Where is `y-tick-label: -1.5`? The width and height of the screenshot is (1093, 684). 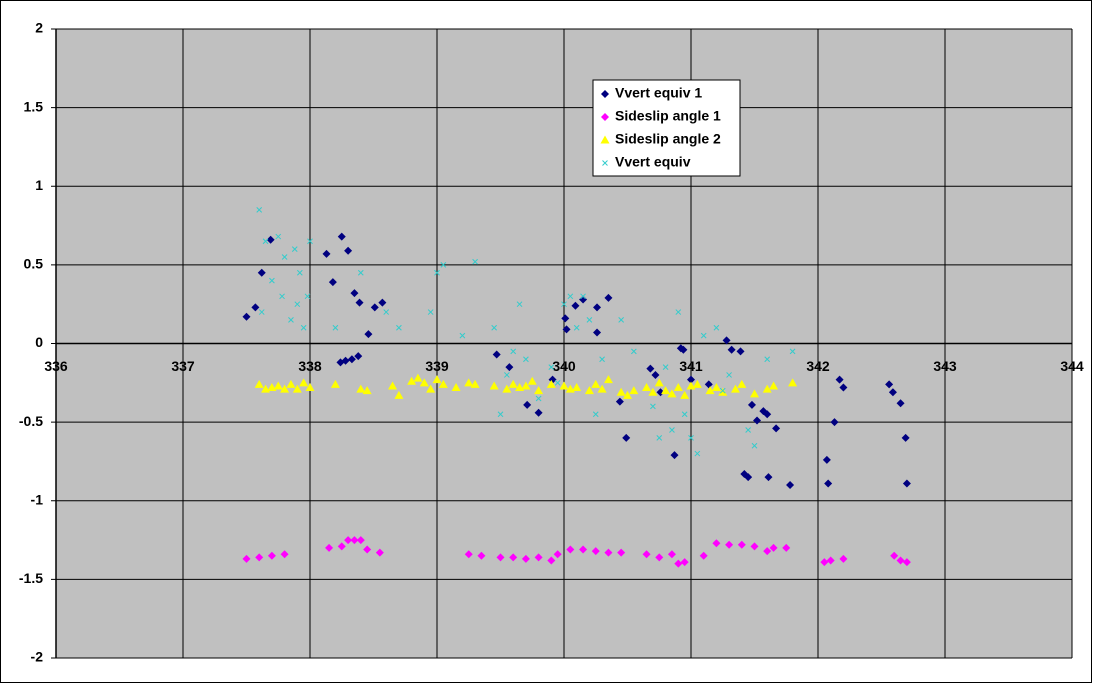
y-tick-label: -1.5 is located at coordinates (31, 578).